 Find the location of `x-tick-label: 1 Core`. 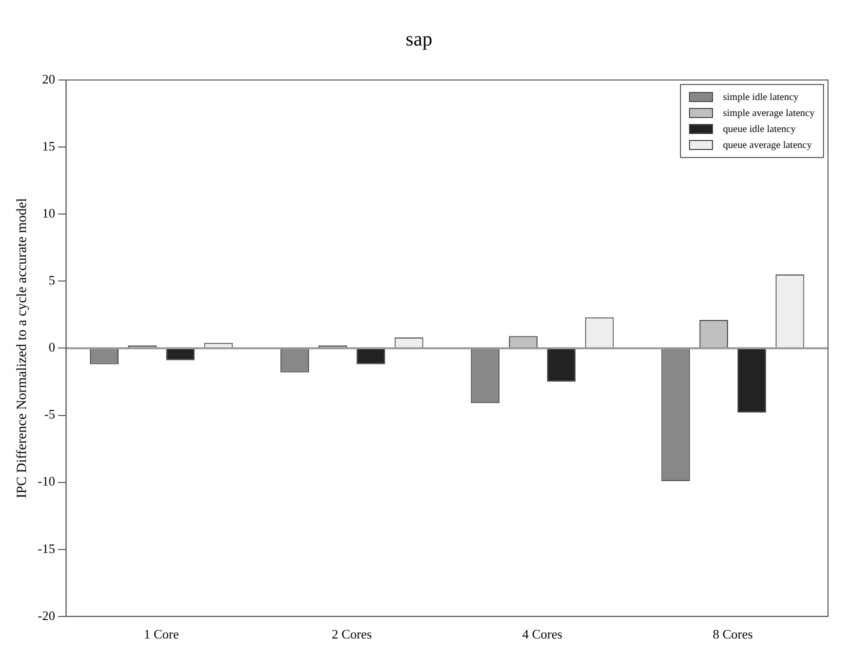

x-tick-label: 1 Core is located at coordinates (162, 634).